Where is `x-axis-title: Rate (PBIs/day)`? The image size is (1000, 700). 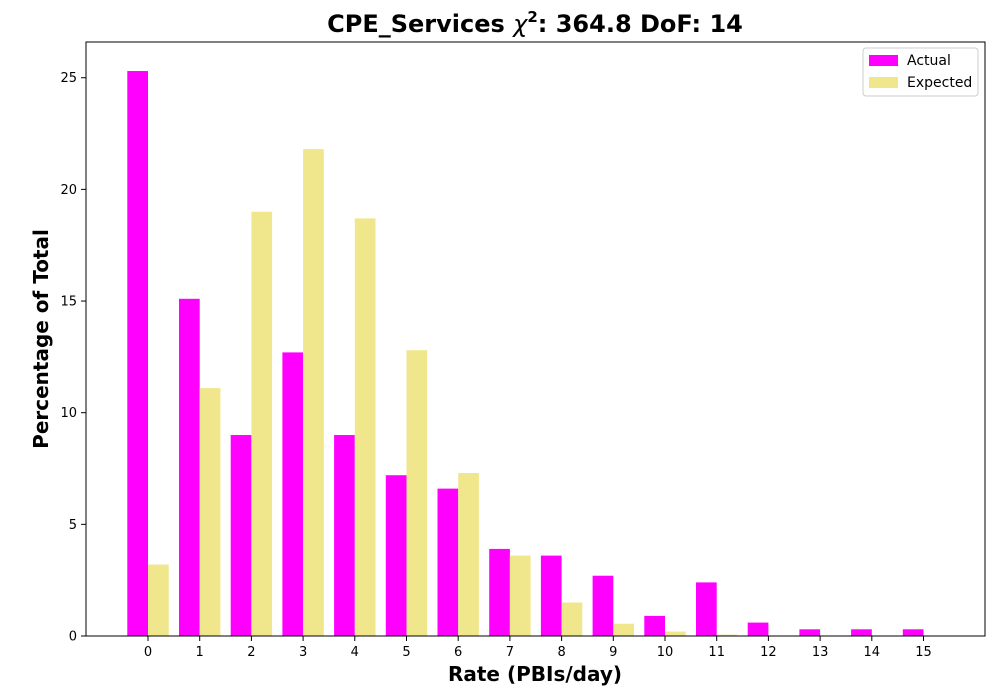 x-axis-title: Rate (PBIs/day) is located at coordinates (535, 674).